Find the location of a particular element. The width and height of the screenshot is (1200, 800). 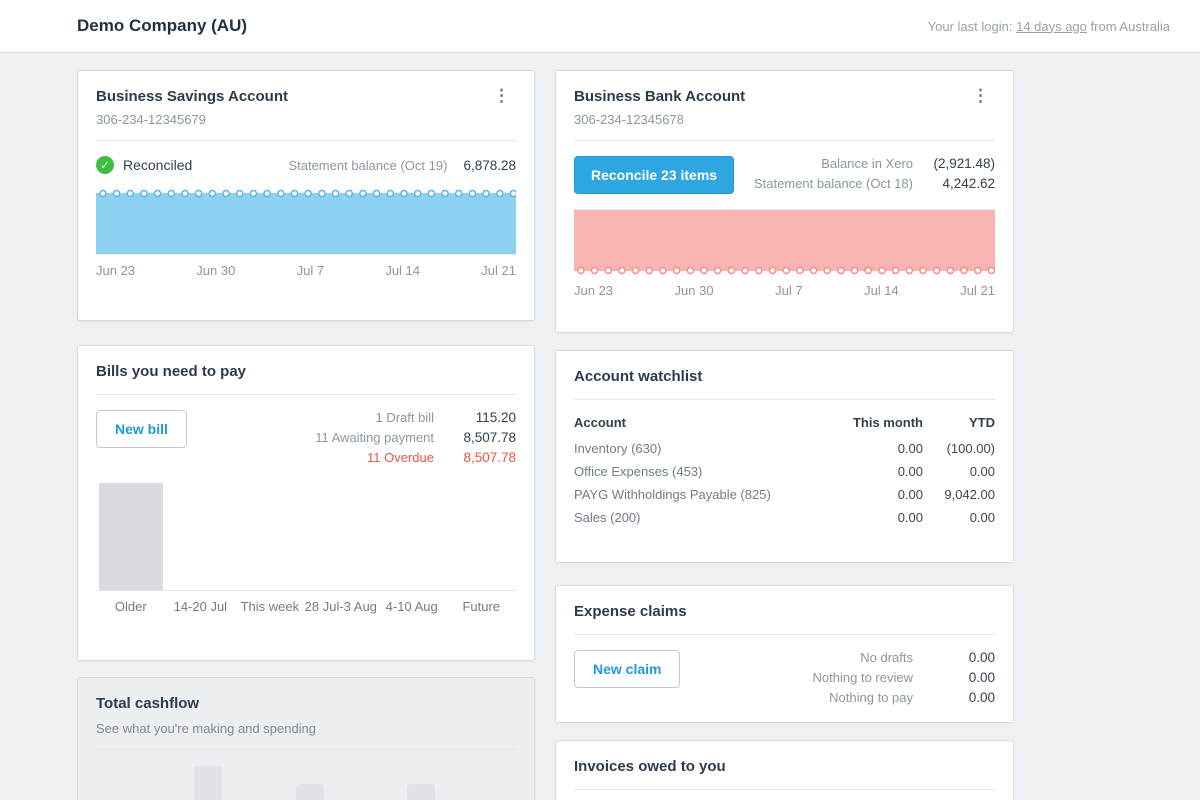

cashflow-placeholder-chart is located at coordinates (306, 783).